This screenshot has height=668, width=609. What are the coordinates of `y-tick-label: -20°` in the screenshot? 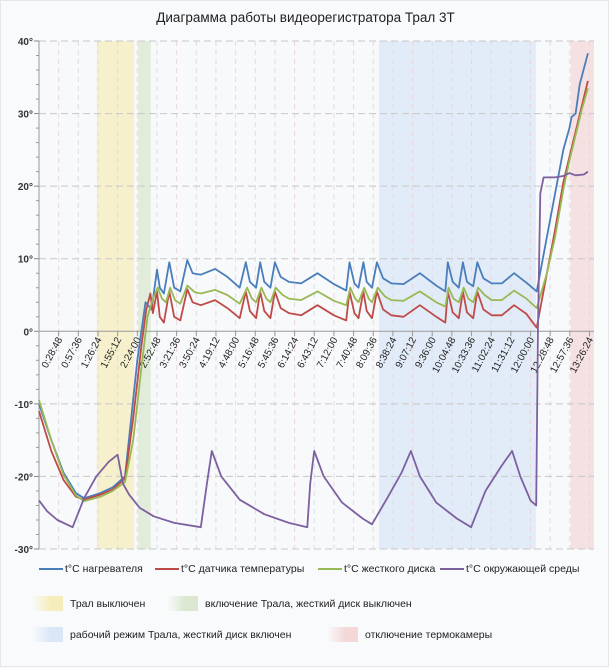 It's located at (24, 477).